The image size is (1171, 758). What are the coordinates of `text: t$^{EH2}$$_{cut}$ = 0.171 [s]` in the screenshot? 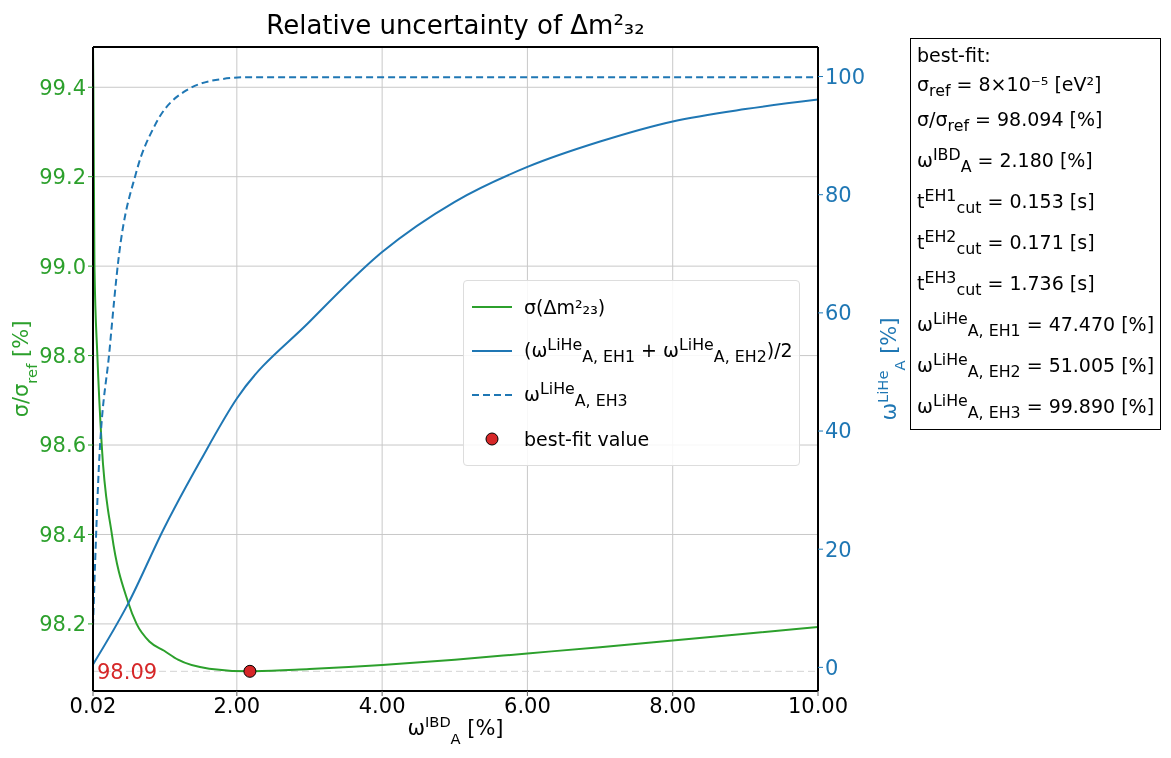 It's located at (1006, 242).